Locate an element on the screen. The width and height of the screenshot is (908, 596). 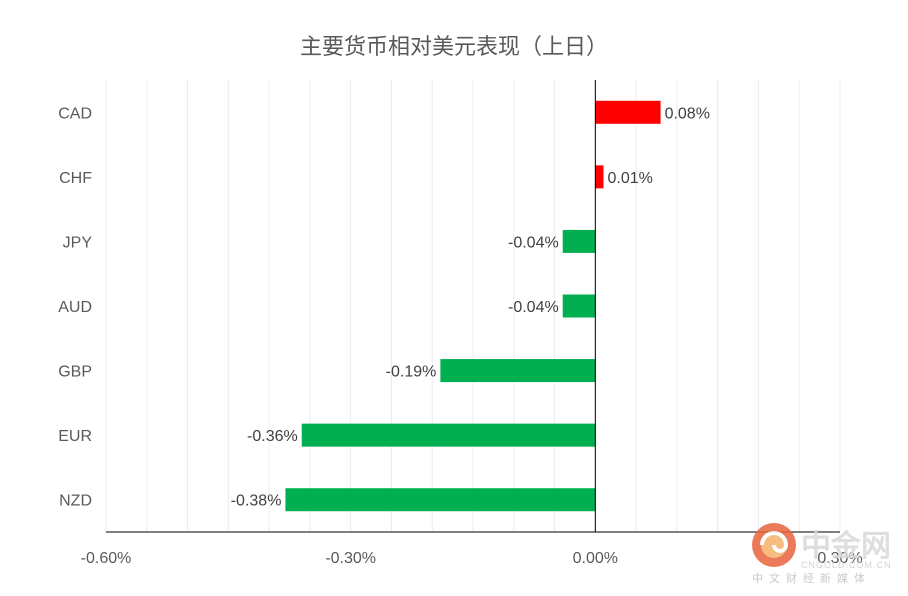
data-label: -0.38% is located at coordinates (256, 501).